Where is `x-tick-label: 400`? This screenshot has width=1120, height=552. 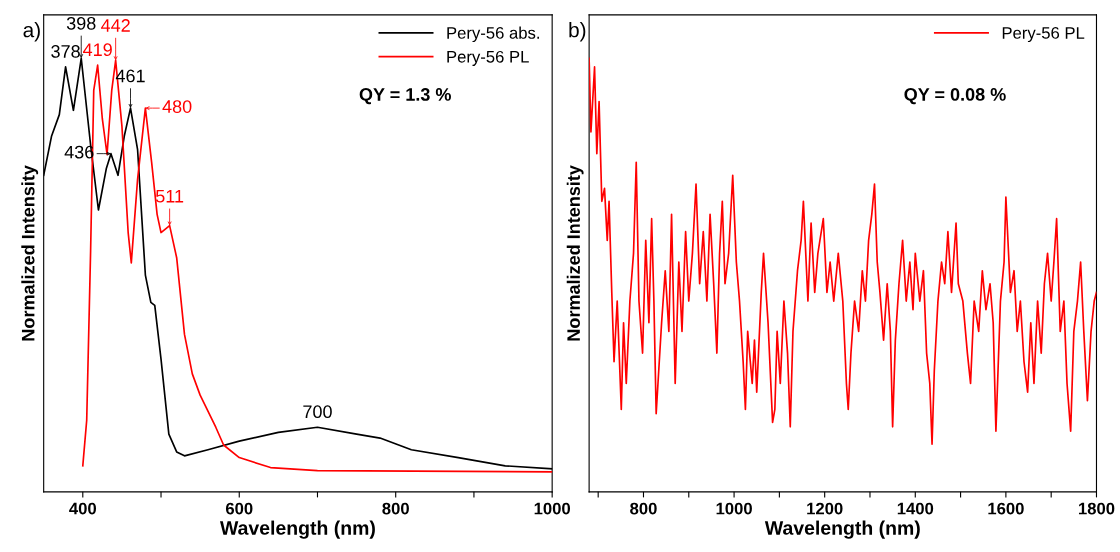 x-tick-label: 400 is located at coordinates (83, 508).